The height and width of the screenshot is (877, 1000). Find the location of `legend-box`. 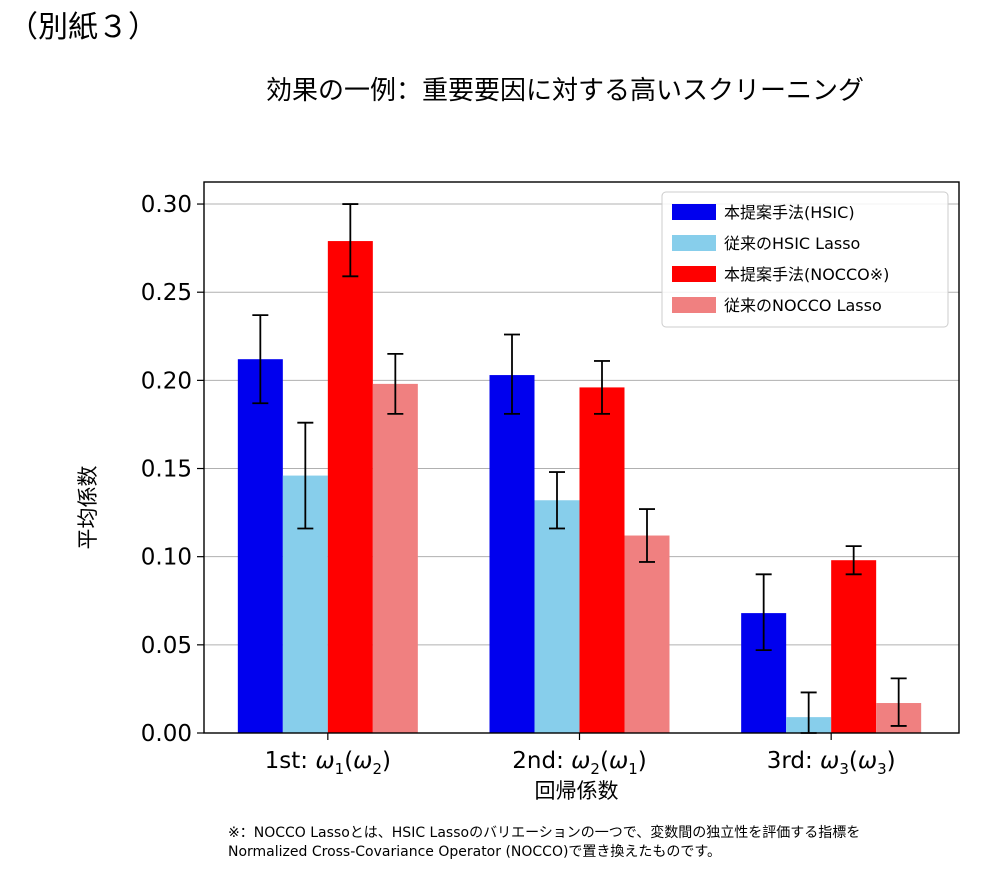

legend-box is located at coordinates (805, 259).